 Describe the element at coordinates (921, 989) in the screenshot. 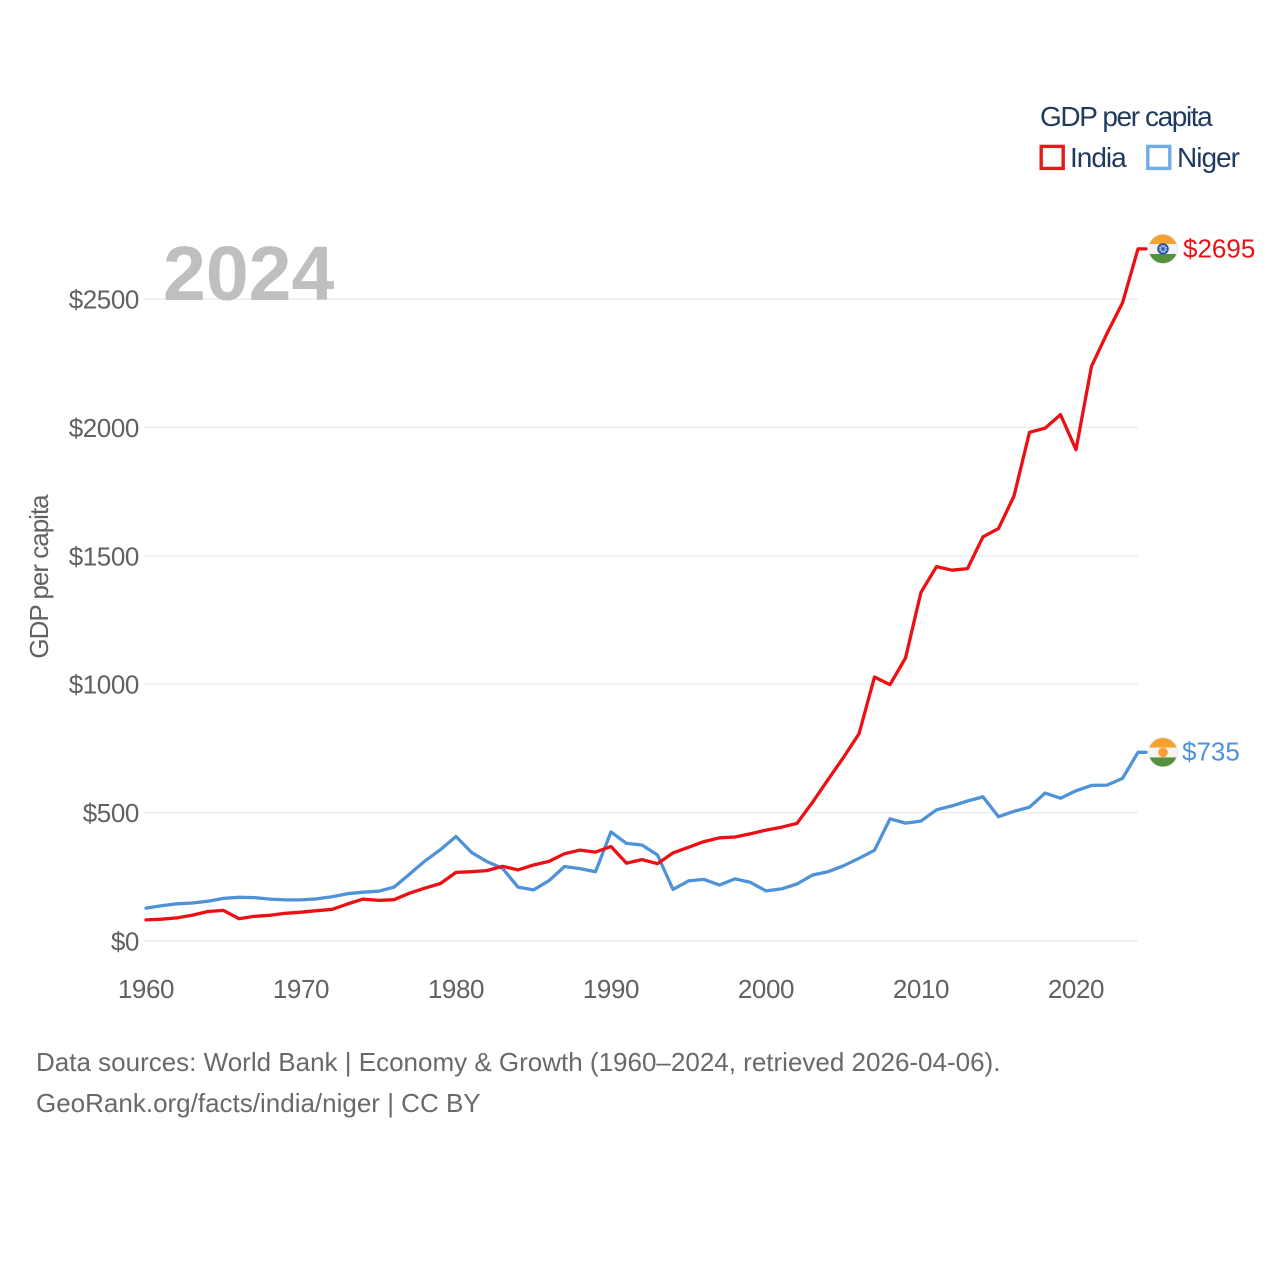

I see `svg-text: 2010` at that location.